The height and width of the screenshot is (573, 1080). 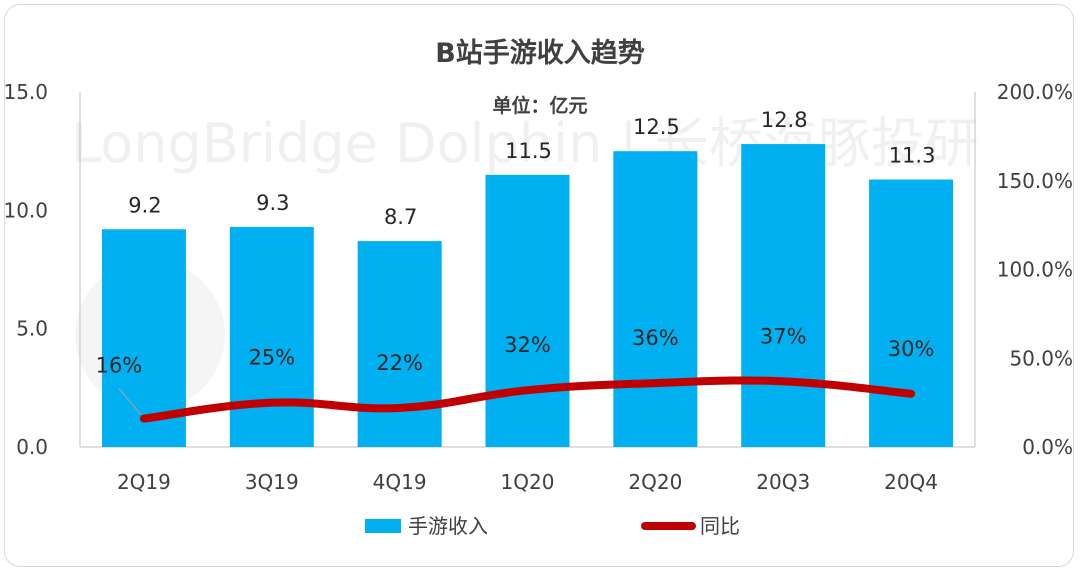 What do you see at coordinates (1047, 447) in the screenshot?
I see `y2-tick-label: 0.0%` at bounding box center [1047, 447].